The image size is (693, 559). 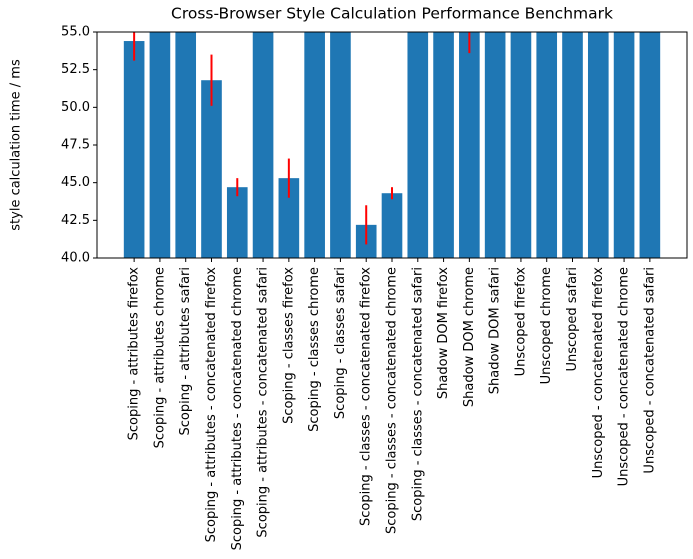 What do you see at coordinates (185, 351) in the screenshot?
I see `x-tick-label: Scoping - attributes safari` at bounding box center [185, 351].